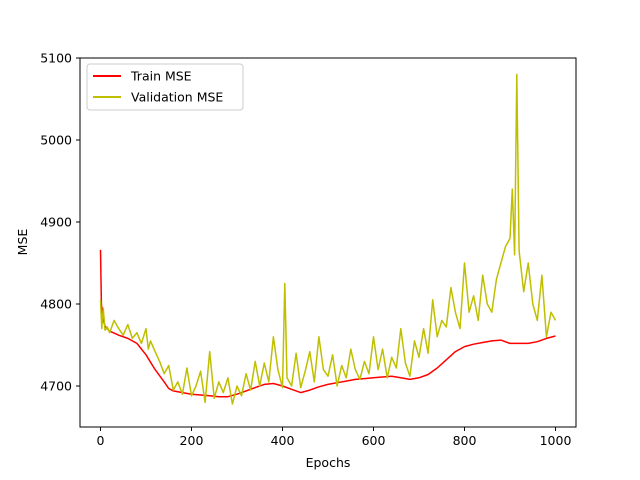 The width and height of the screenshot is (640, 480). Describe the element at coordinates (192, 440) in the screenshot. I see `x-tick-label: 200` at that location.